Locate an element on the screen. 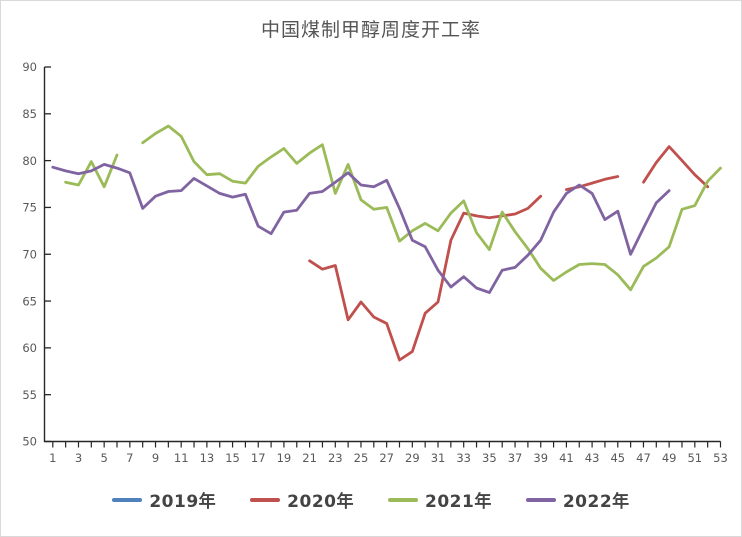  x-axis-label: 33 is located at coordinates (463, 458).